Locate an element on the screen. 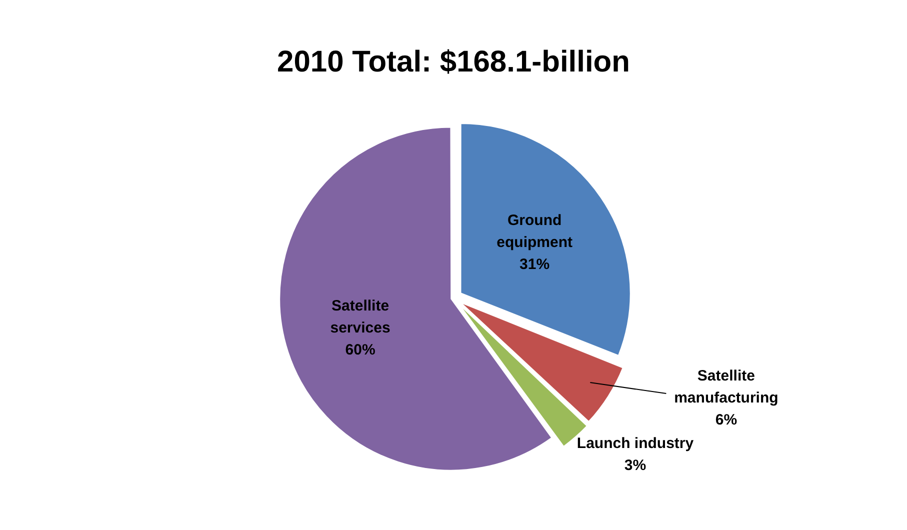  slice-label: Launch industry is located at coordinates (635, 443).